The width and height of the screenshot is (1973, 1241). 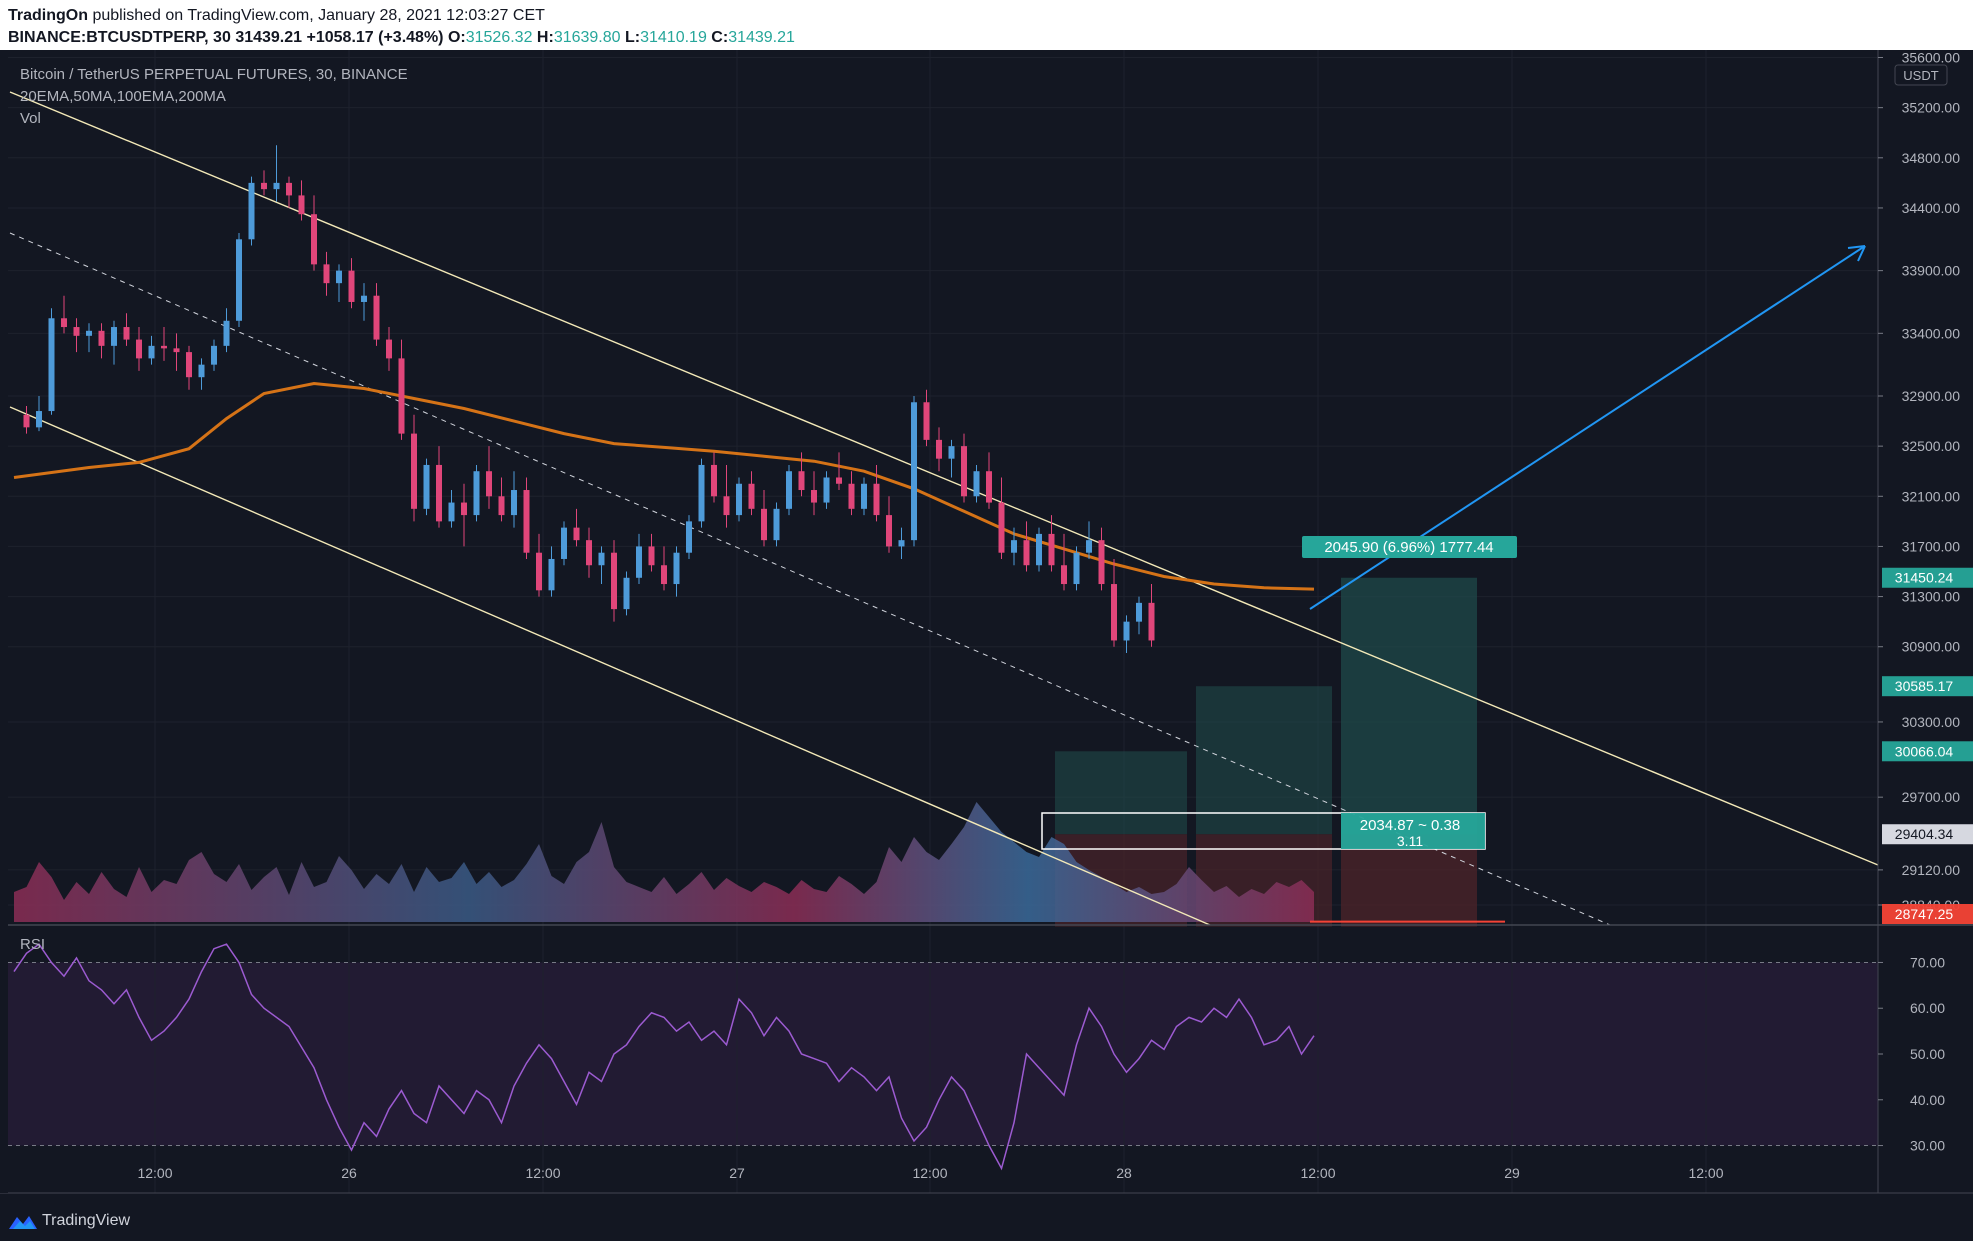 What do you see at coordinates (1931, 546) in the screenshot?
I see `price-tick-label: 31700.00` at bounding box center [1931, 546].